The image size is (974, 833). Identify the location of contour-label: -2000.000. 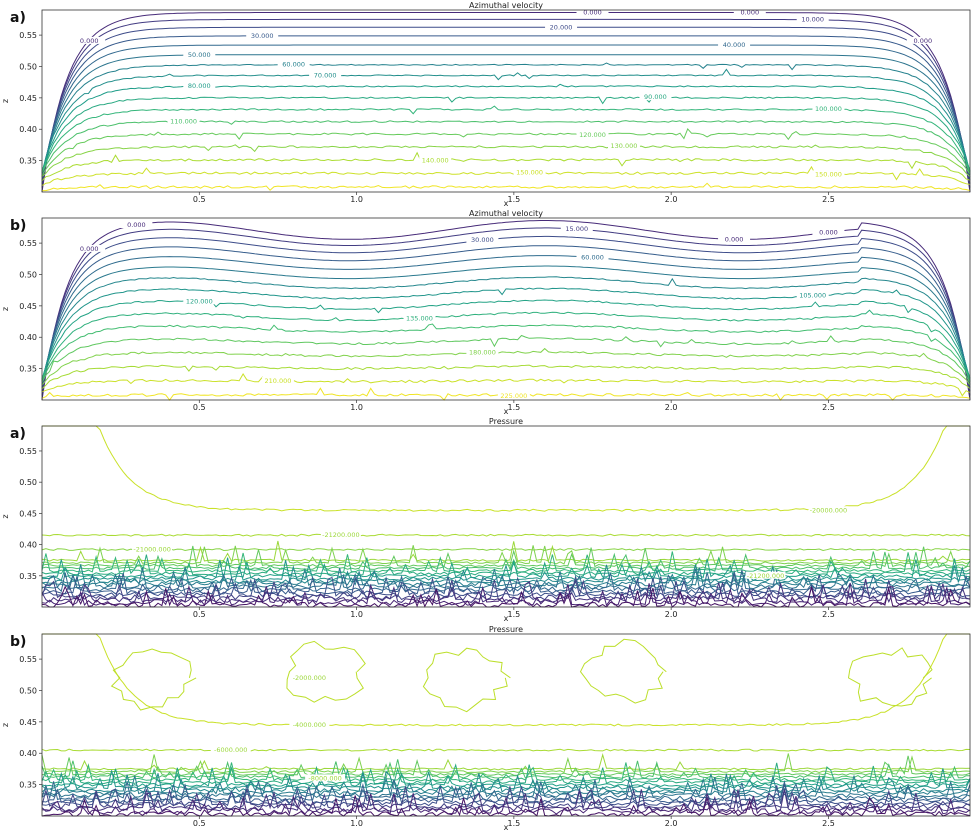
(309, 678).